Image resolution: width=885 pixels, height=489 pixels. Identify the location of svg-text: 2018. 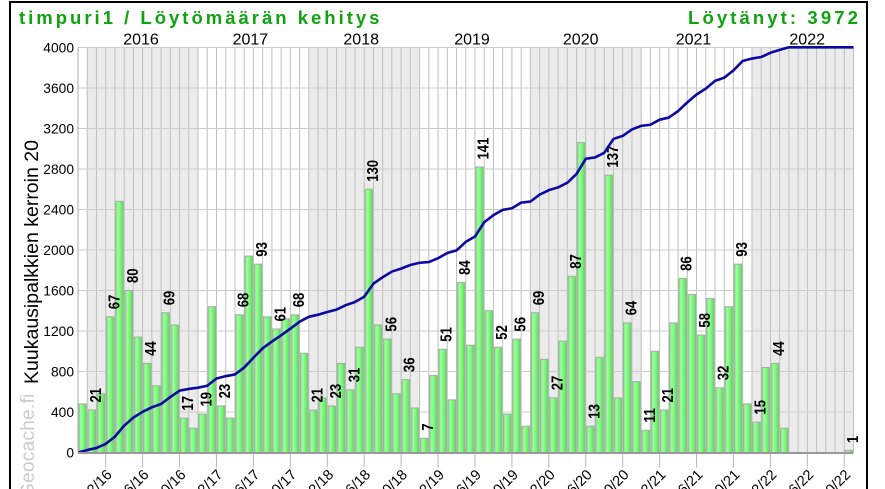
(361, 40).